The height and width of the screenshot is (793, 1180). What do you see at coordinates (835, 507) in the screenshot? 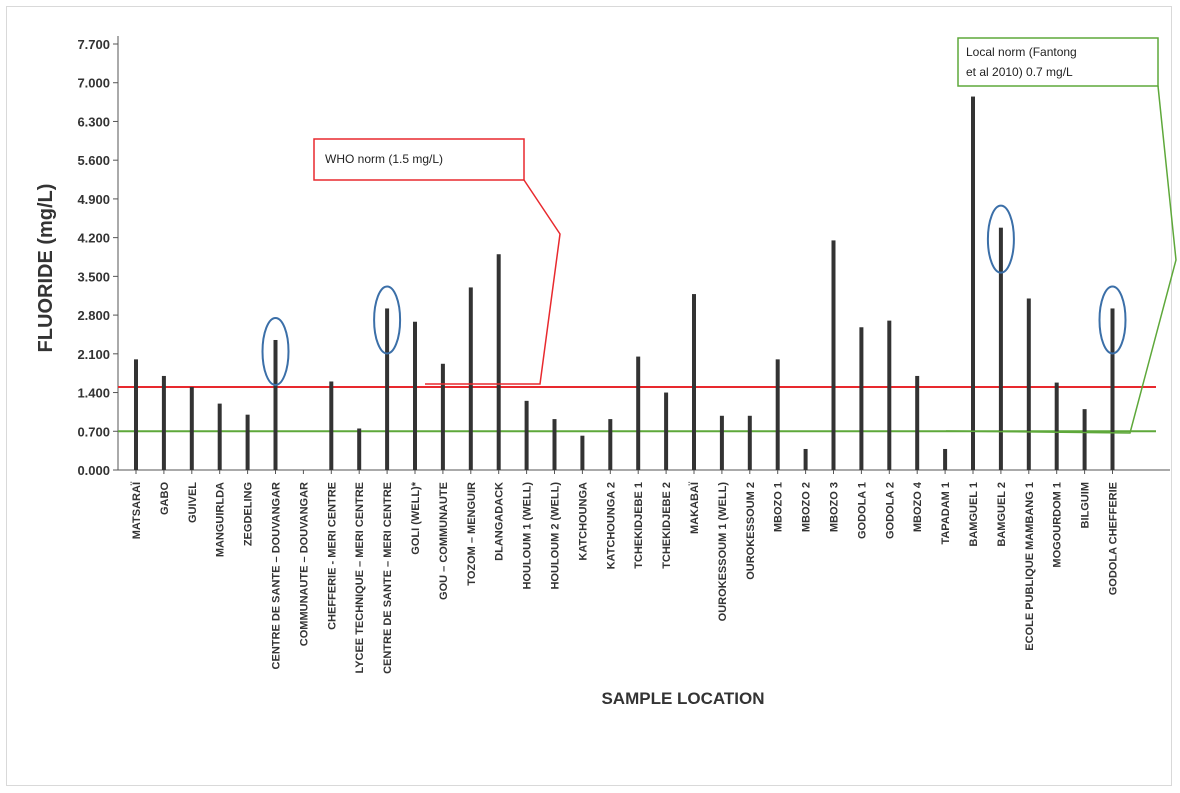
I see `x-tick-label: MBOZO 3` at bounding box center [835, 507].